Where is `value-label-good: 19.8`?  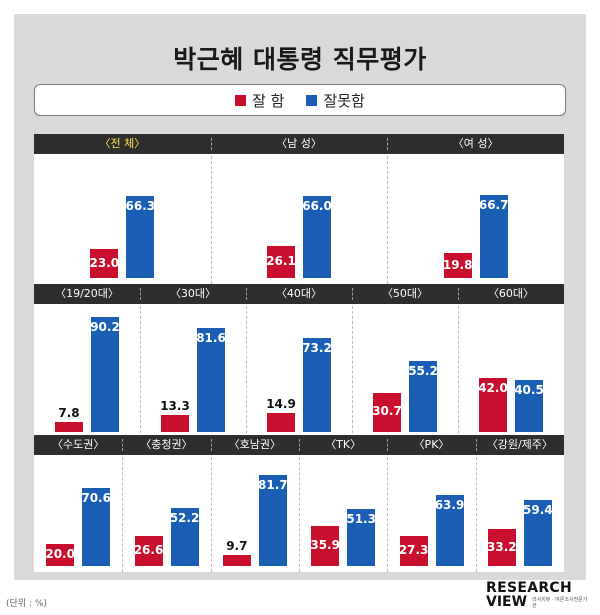 value-label-good: 19.8 is located at coordinates (457, 264).